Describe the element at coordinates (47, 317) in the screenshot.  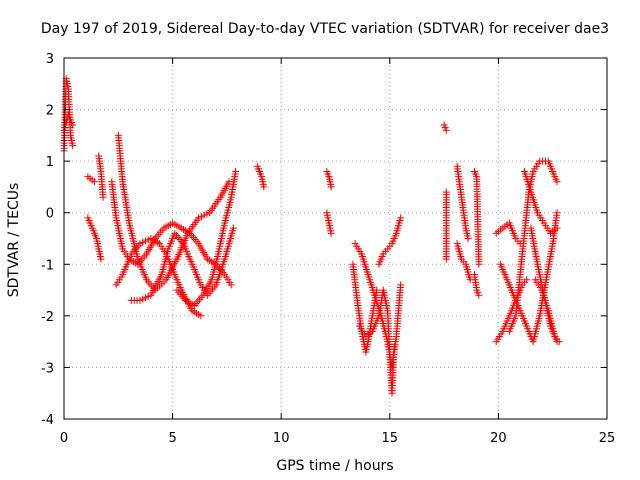
I see `y-tick-label: -2` at that location.